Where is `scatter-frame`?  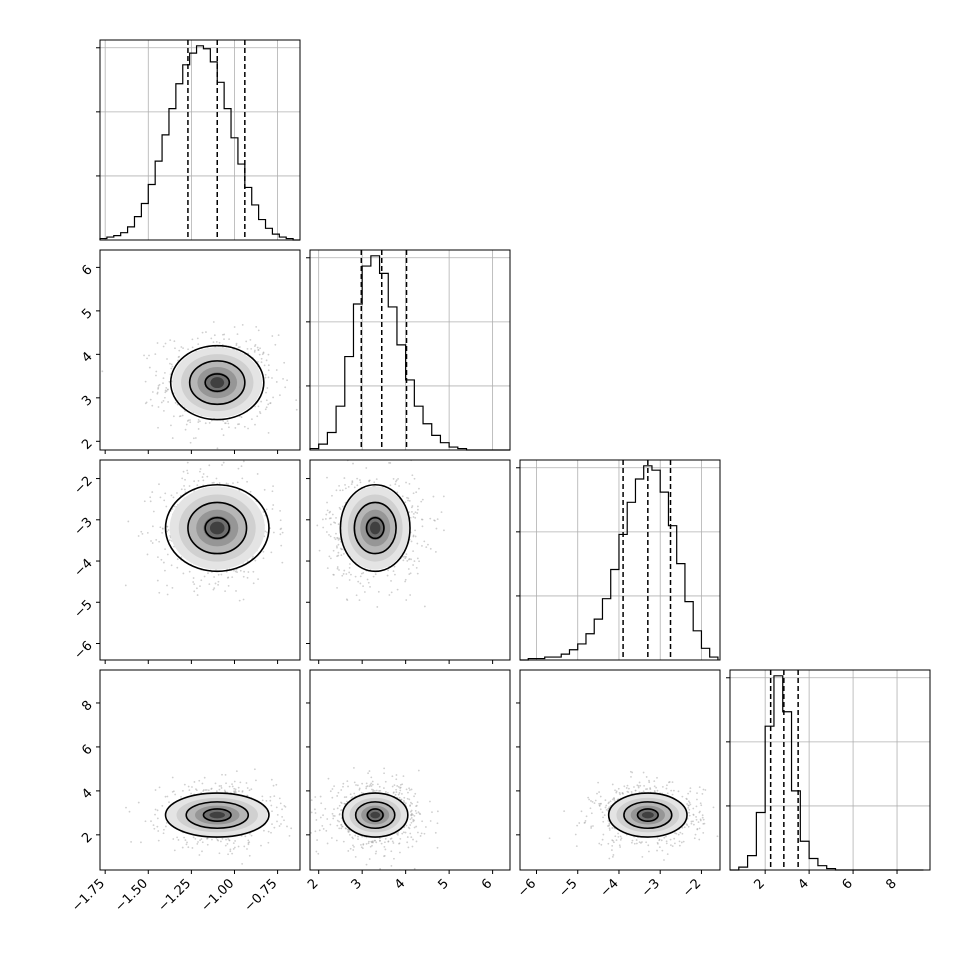
scatter-frame is located at coordinates (200, 560).